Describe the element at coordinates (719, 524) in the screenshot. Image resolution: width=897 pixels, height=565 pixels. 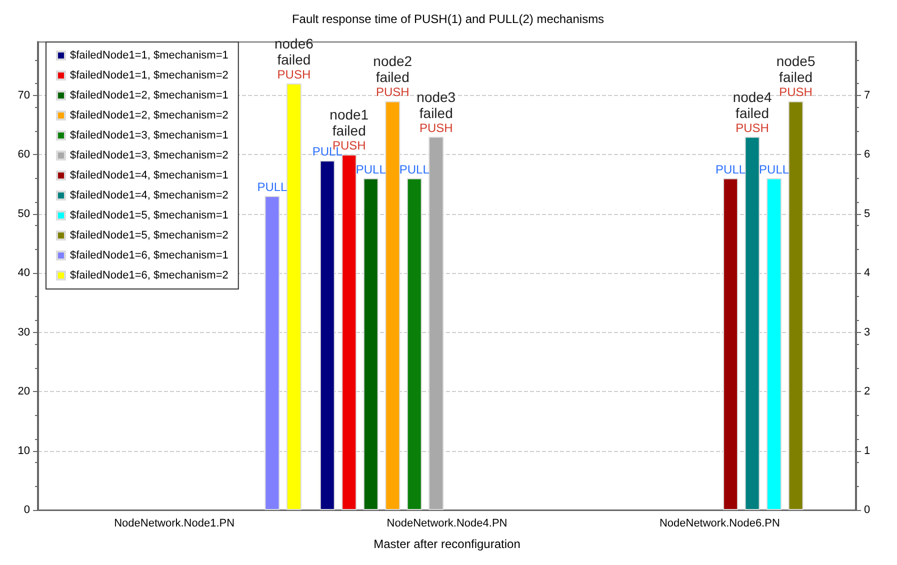
I see `x-tick-label: NodeNetwork.Node6.PN` at that location.